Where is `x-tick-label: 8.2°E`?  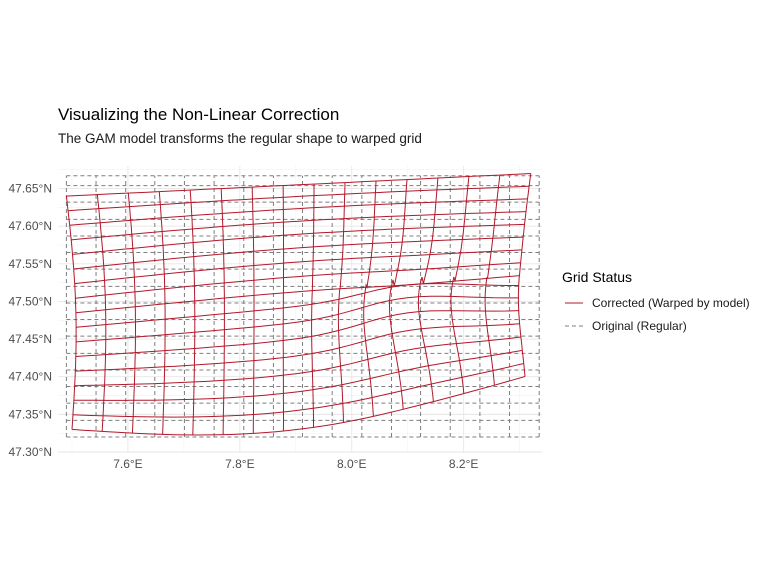
x-tick-label: 8.2°E is located at coordinates (463, 464).